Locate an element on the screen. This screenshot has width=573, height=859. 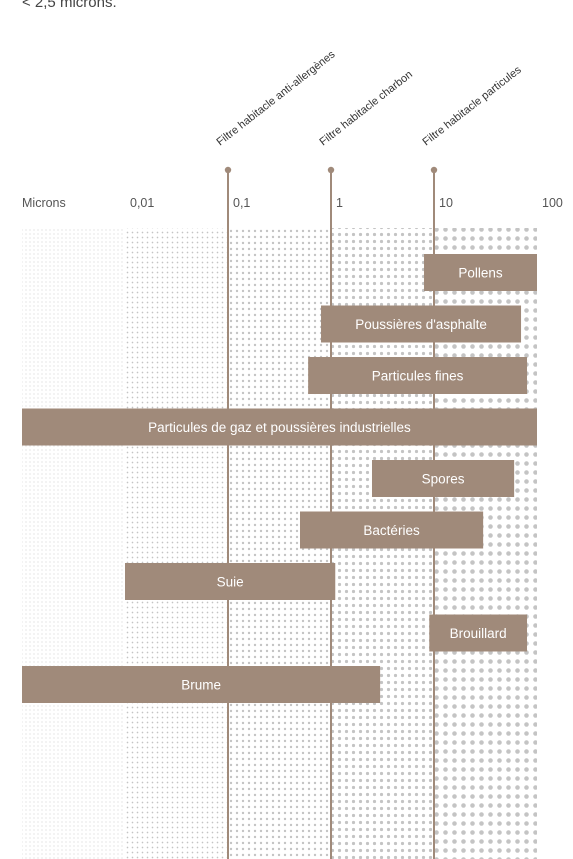
filtre-habitacle-charbon-marker is located at coordinates (331, 170).